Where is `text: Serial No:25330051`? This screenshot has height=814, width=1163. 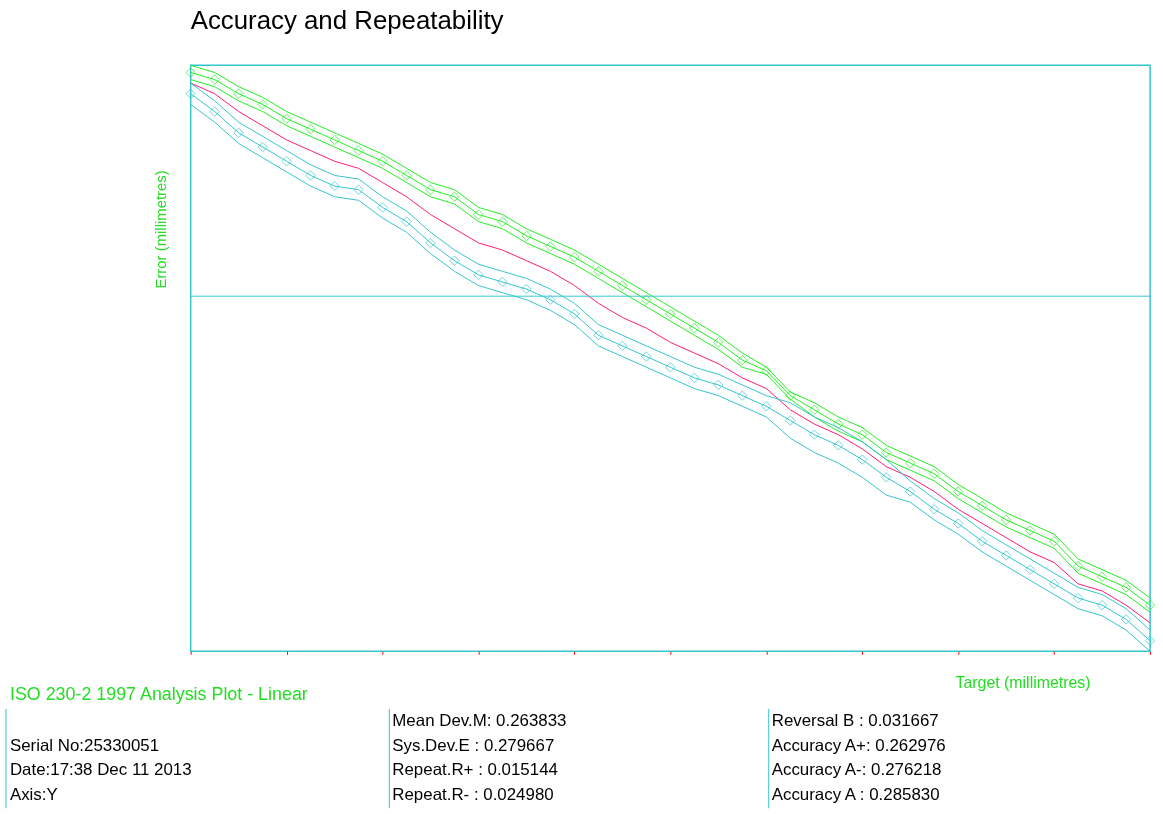 text: Serial No:25330051 is located at coordinates (84, 745).